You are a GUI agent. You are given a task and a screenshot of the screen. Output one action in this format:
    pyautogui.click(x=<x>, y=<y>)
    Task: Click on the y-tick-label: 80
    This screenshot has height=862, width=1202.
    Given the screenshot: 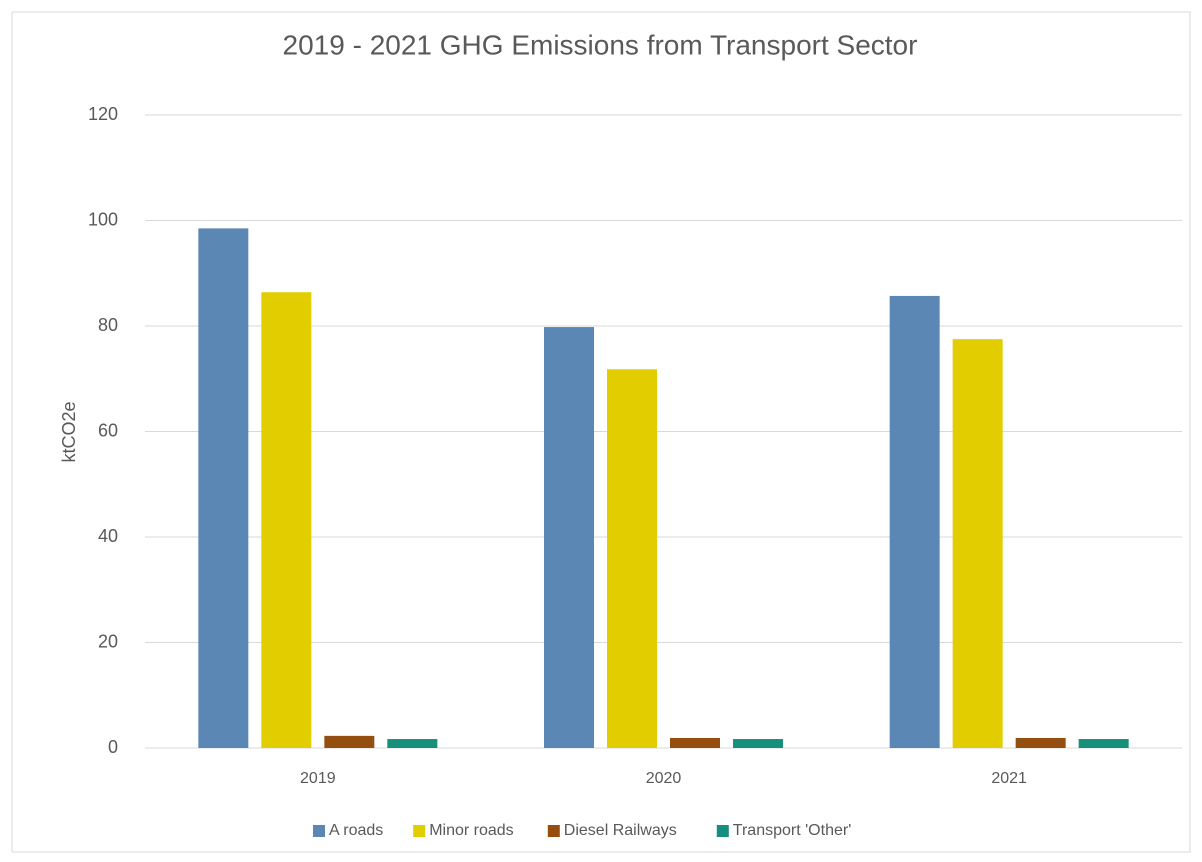 What is the action you would take?
    pyautogui.click(x=108, y=325)
    